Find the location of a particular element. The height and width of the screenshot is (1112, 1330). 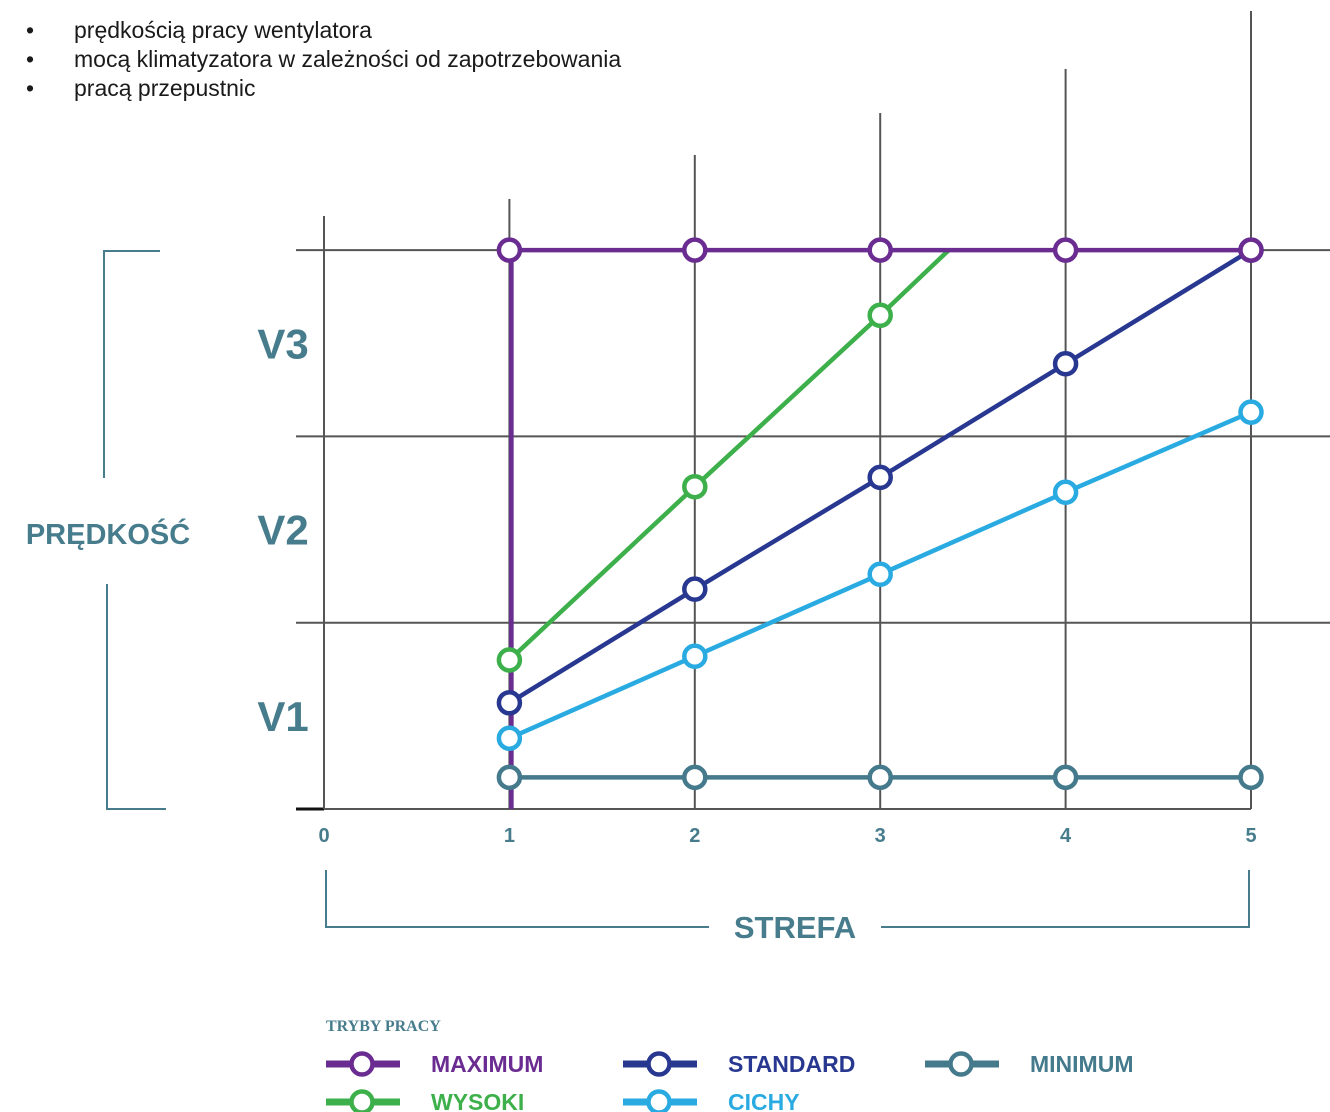

series-line-wysoki is located at coordinates (729, 455).